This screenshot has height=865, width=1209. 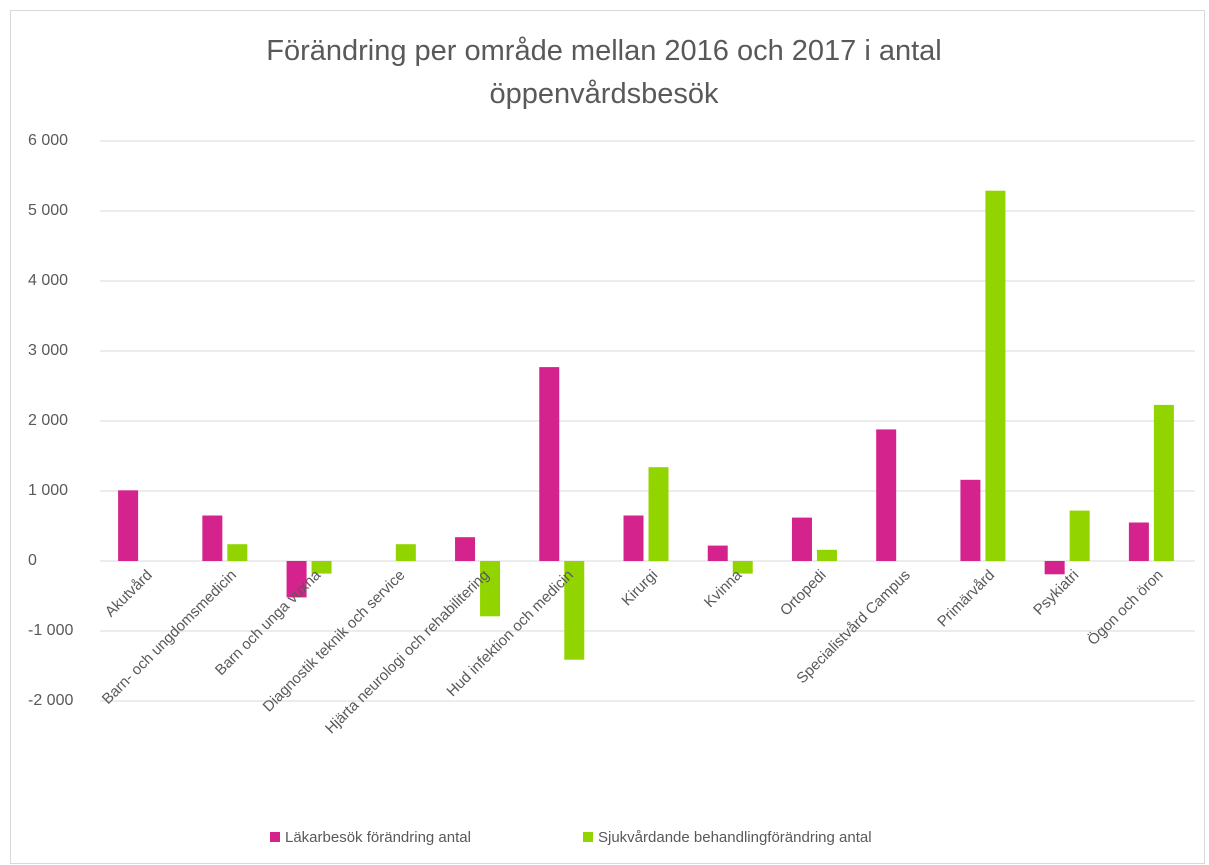 I want to click on y-tick-label: 5 000, so click(x=48, y=210).